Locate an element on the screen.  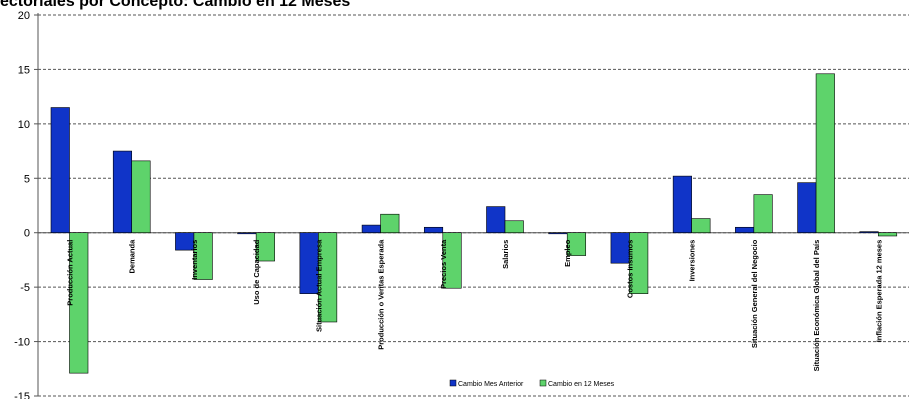
category-label: Producción Actual is located at coordinates (70, 273).